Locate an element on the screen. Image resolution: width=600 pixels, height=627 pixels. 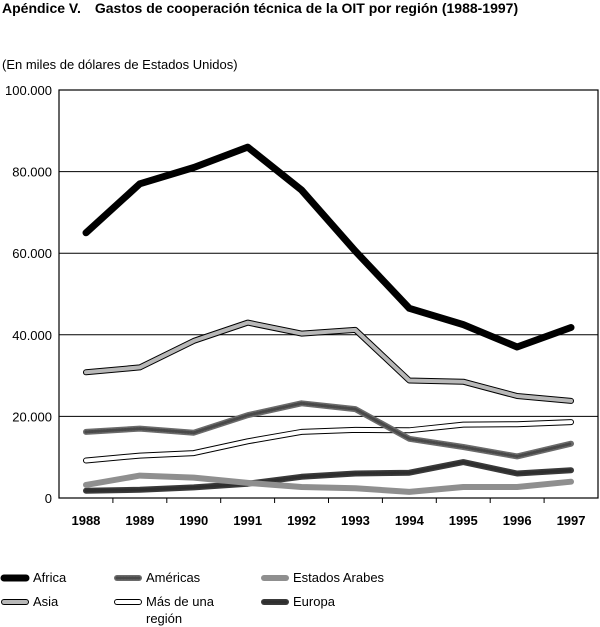
legend-label-mas-de-una-region: Más de una región is located at coordinates (180, 610).